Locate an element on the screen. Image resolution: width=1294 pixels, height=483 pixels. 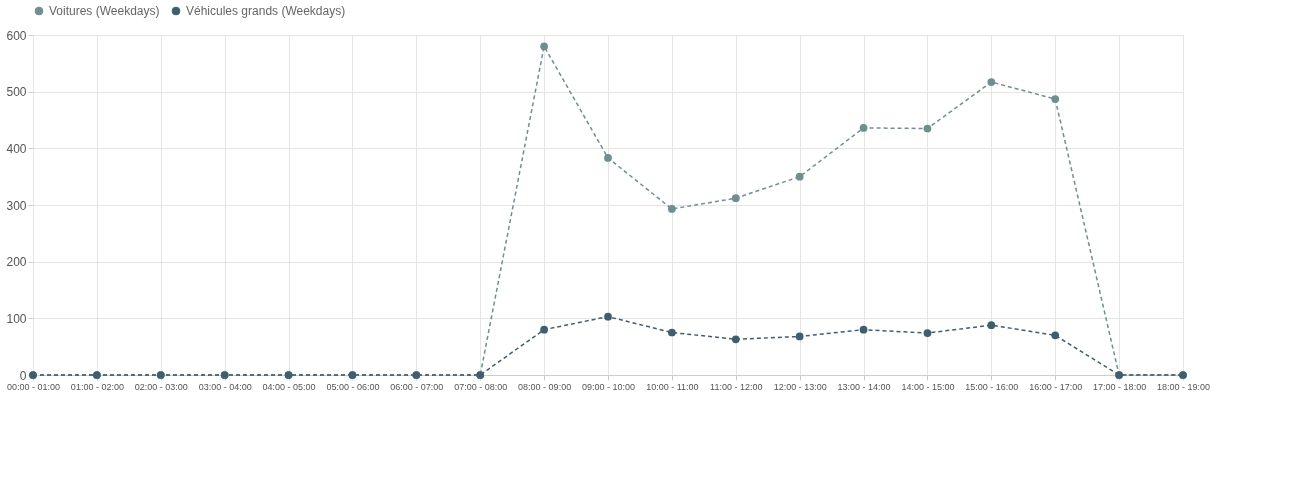
y-tick-label: 400 is located at coordinates (16, 148).